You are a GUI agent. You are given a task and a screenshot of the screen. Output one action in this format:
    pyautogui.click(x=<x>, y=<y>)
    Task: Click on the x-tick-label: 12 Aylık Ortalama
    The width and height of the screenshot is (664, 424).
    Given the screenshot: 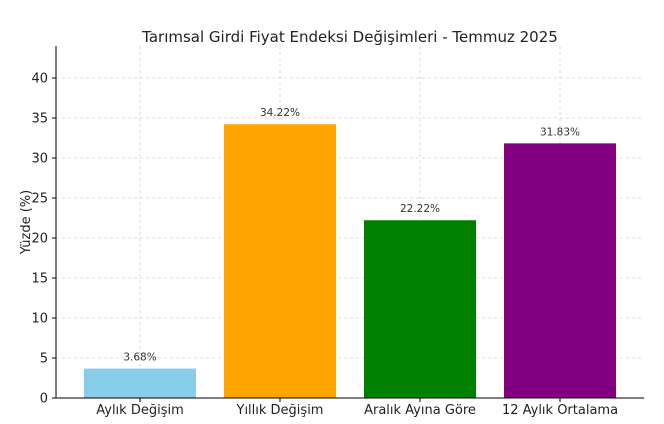 What is the action you would take?
    pyautogui.click(x=560, y=410)
    